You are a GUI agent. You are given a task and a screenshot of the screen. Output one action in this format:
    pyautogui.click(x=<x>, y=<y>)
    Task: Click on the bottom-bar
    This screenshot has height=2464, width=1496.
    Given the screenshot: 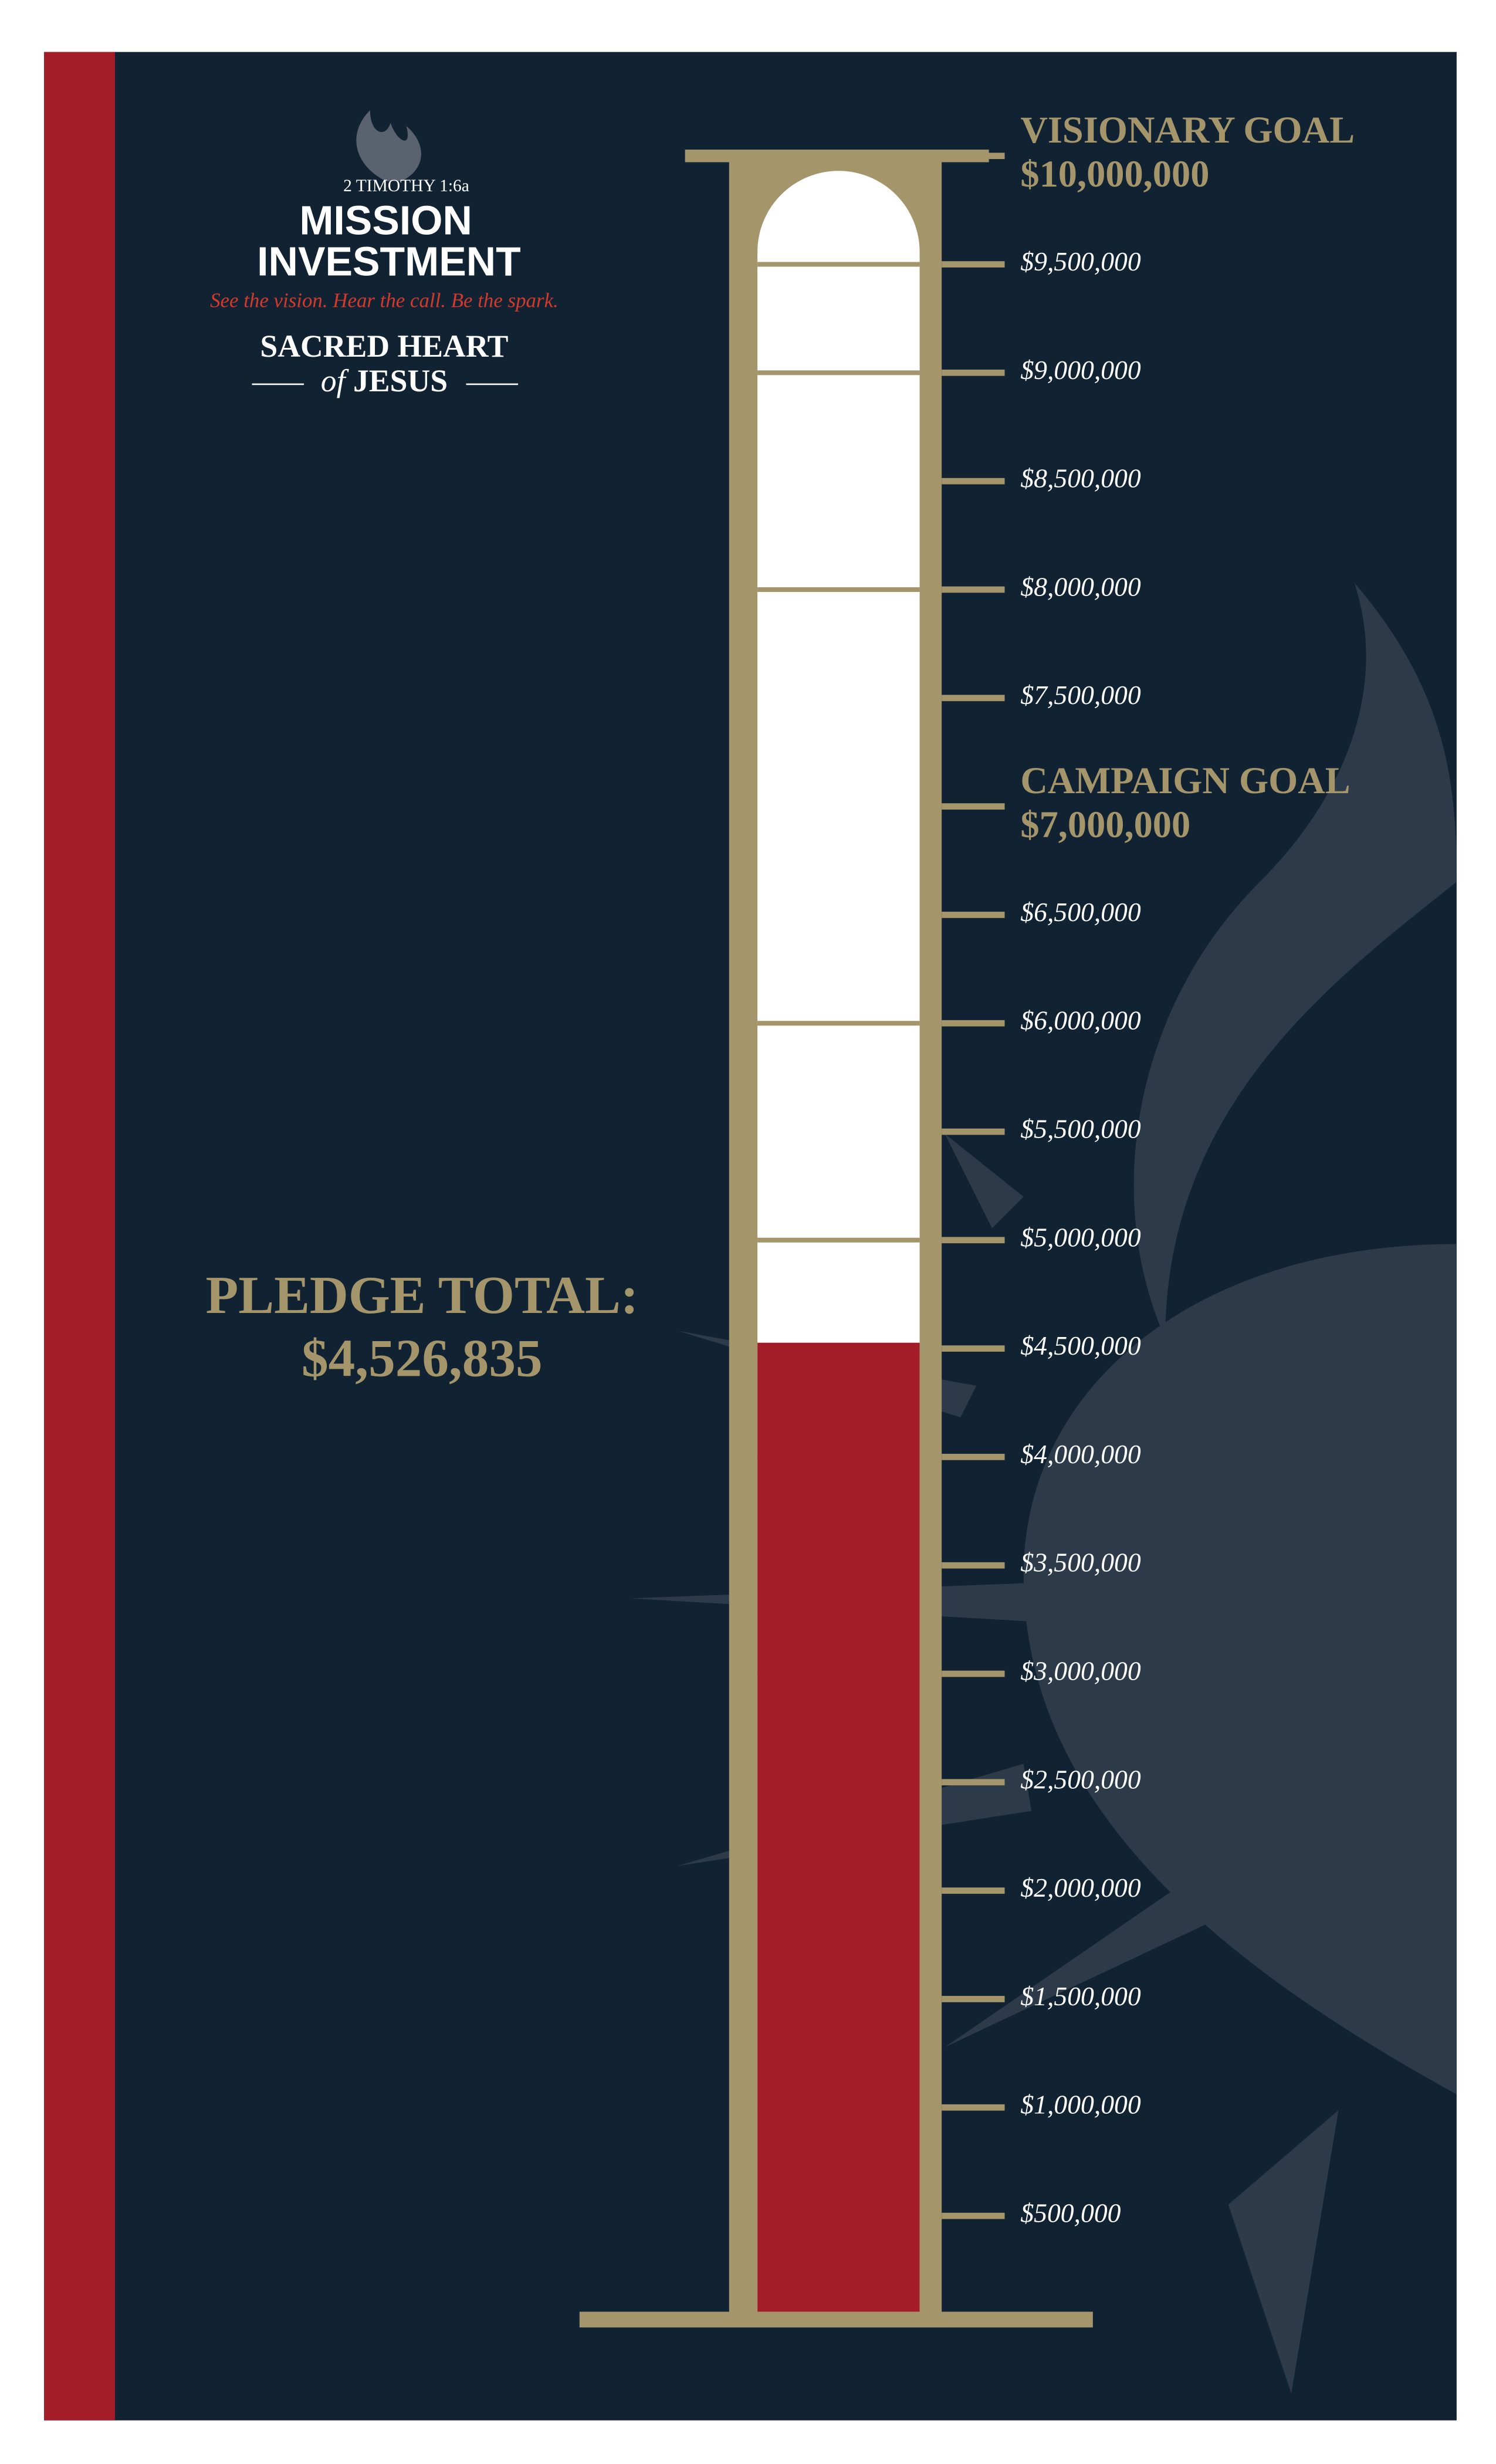 What is the action you would take?
    pyautogui.click(x=836, y=2319)
    